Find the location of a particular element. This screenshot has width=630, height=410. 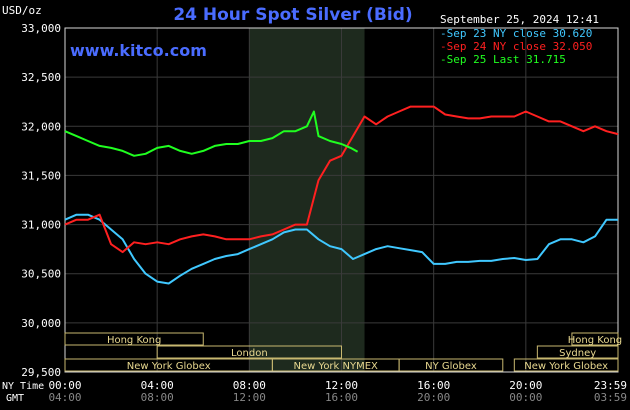

y-tick-label: 33,000 is located at coordinates (41, 28).